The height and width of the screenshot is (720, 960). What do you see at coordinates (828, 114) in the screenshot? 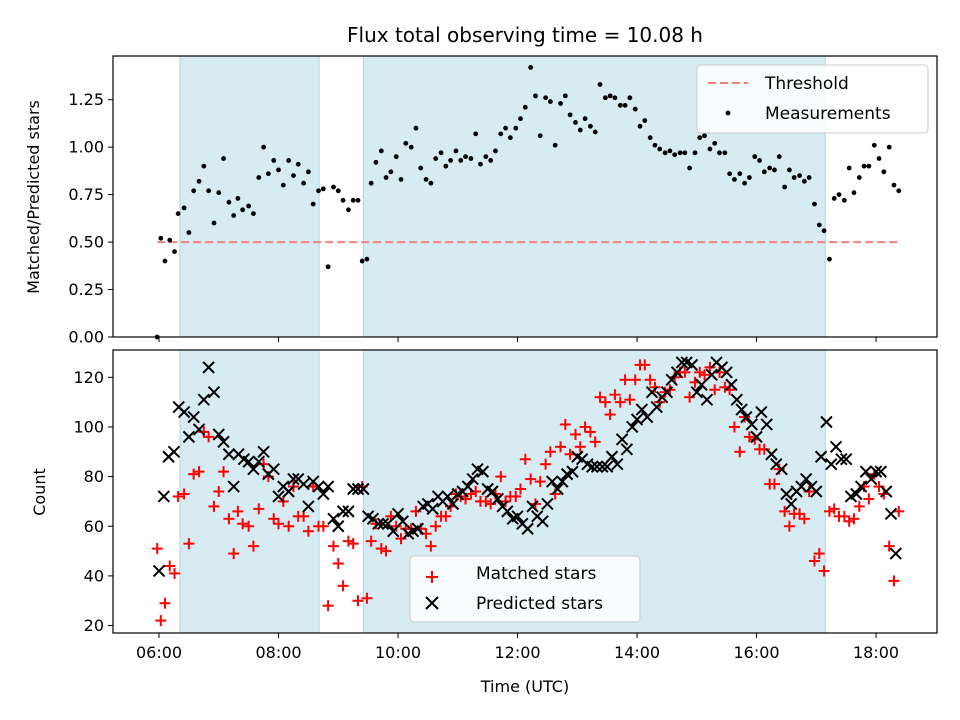
I see `measurements-legend-label: Measurements` at bounding box center [828, 114].